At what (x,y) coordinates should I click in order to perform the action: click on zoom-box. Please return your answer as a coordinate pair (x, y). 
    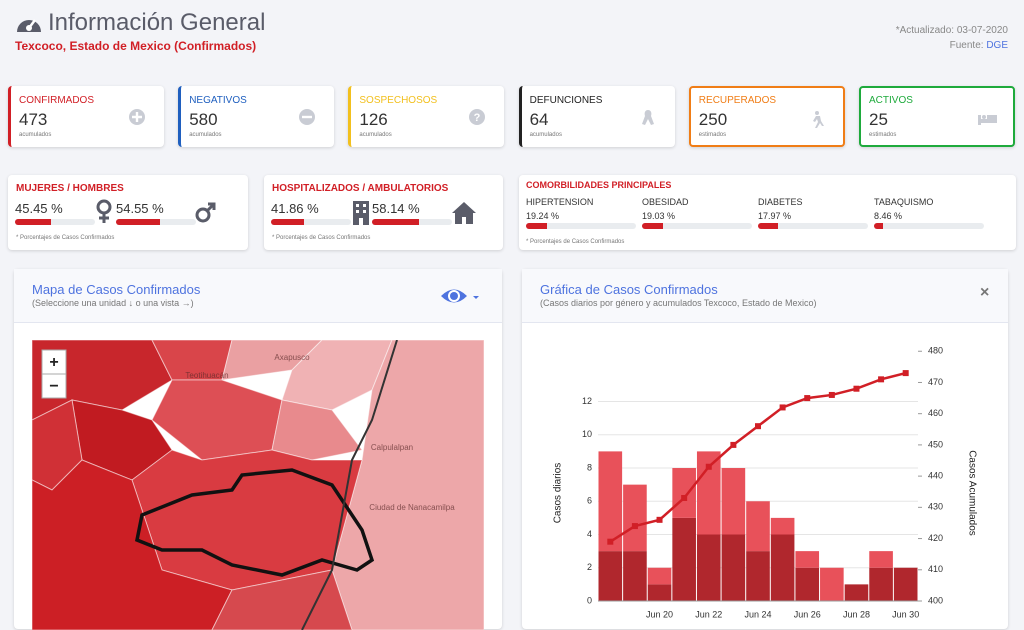
    Looking at the image, I should click on (54, 386).